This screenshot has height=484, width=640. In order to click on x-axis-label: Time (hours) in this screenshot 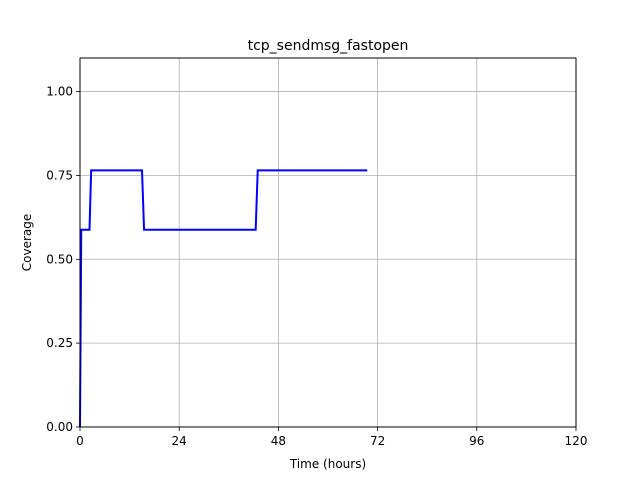, I will do `click(327, 464)`.